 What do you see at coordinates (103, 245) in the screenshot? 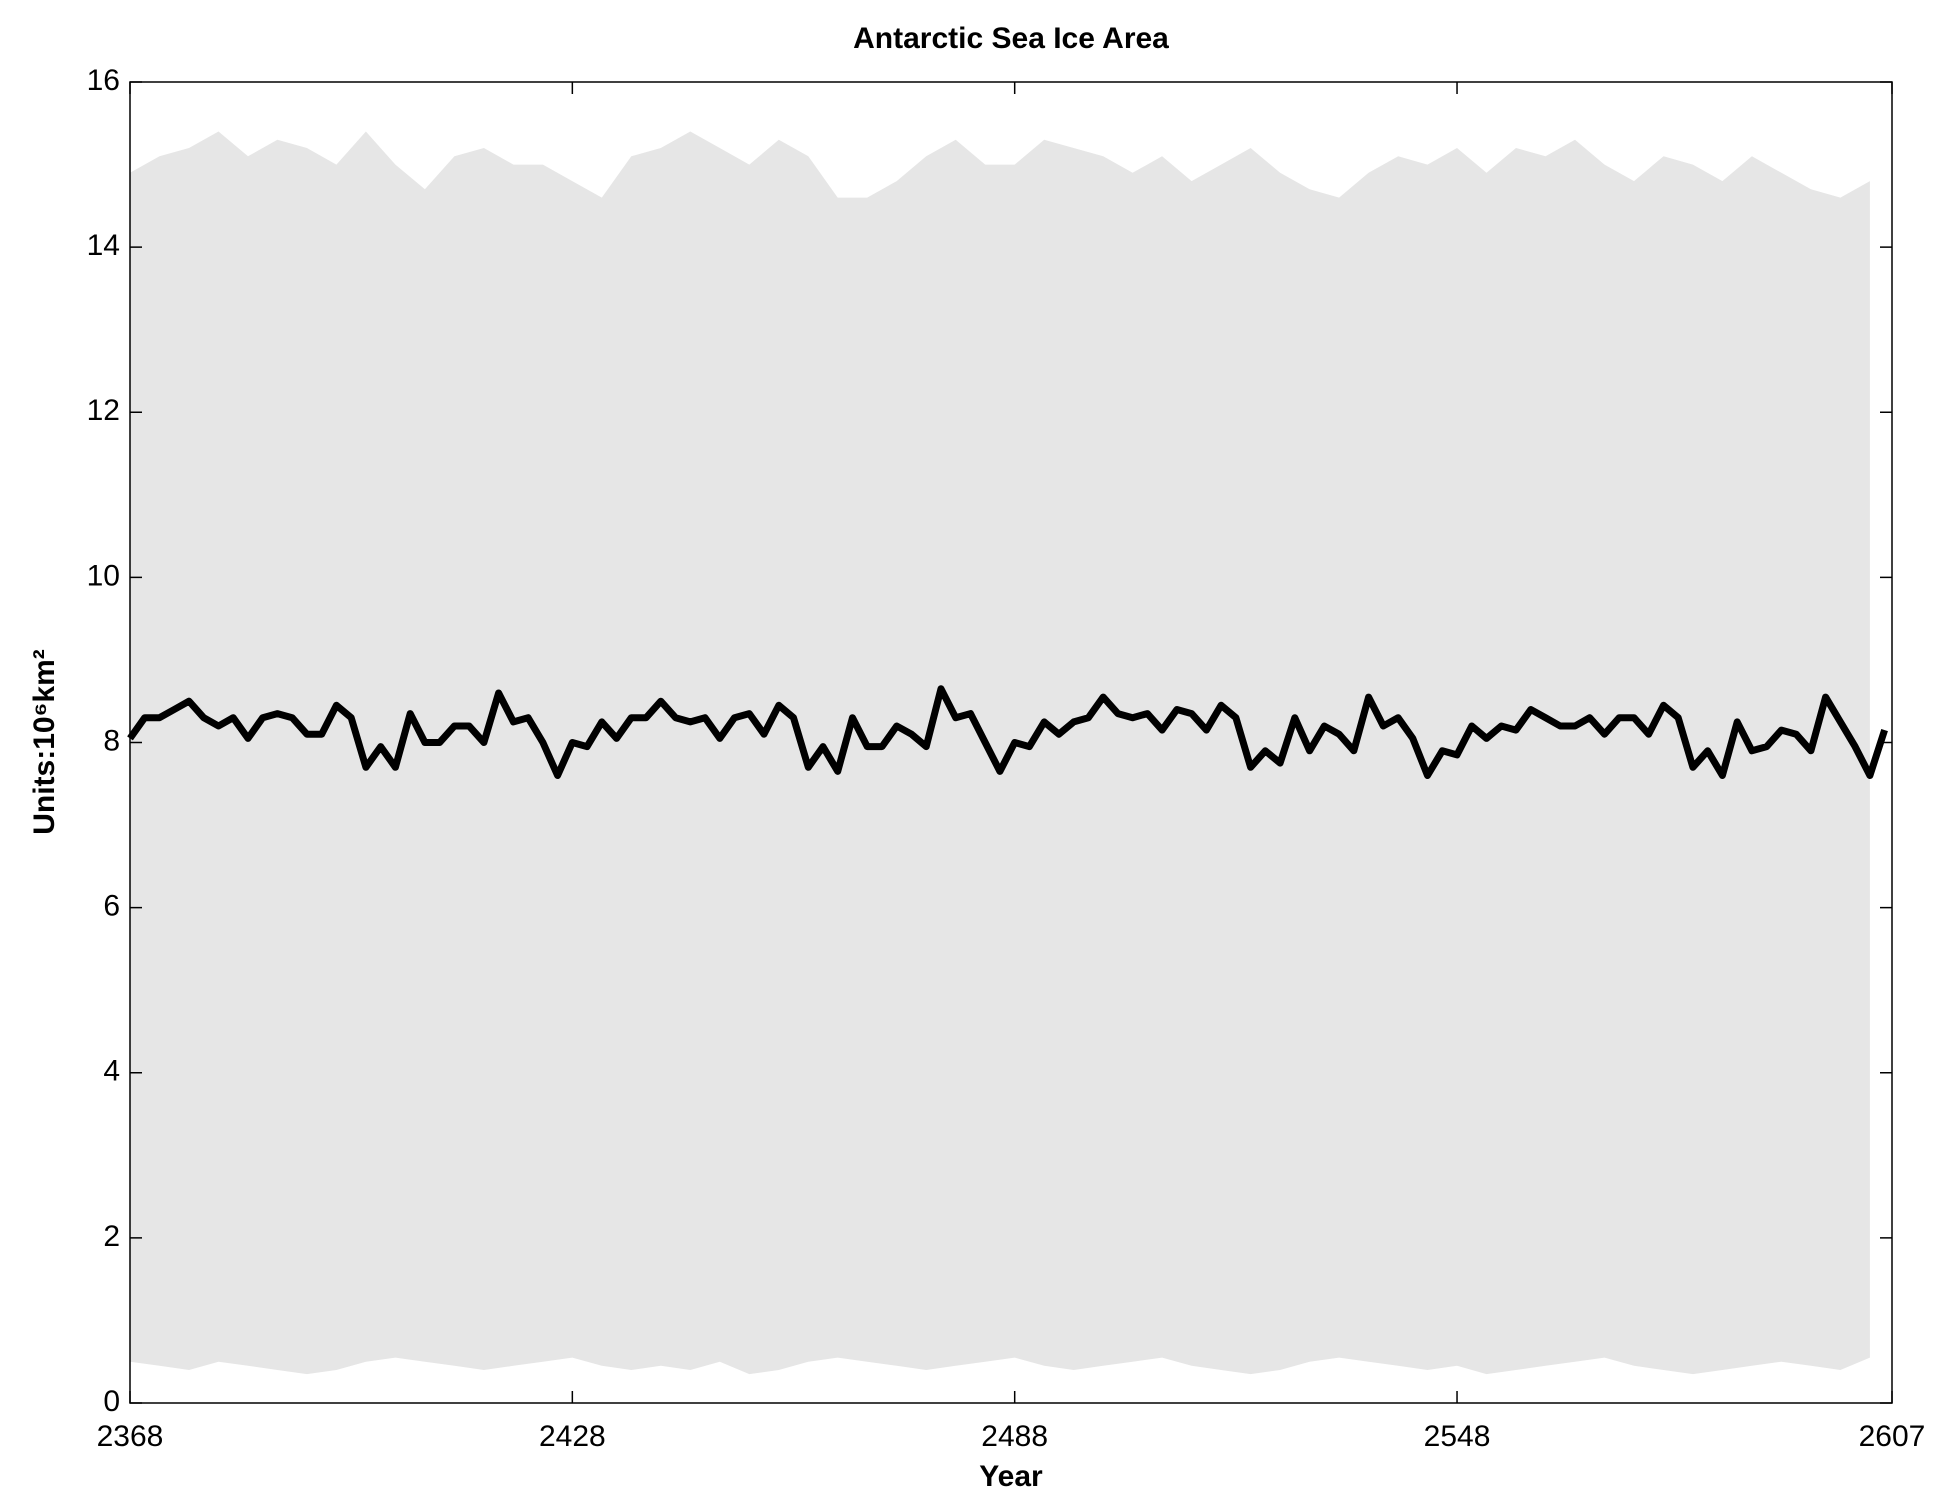
I see `y-tick-label: 14` at bounding box center [103, 245].